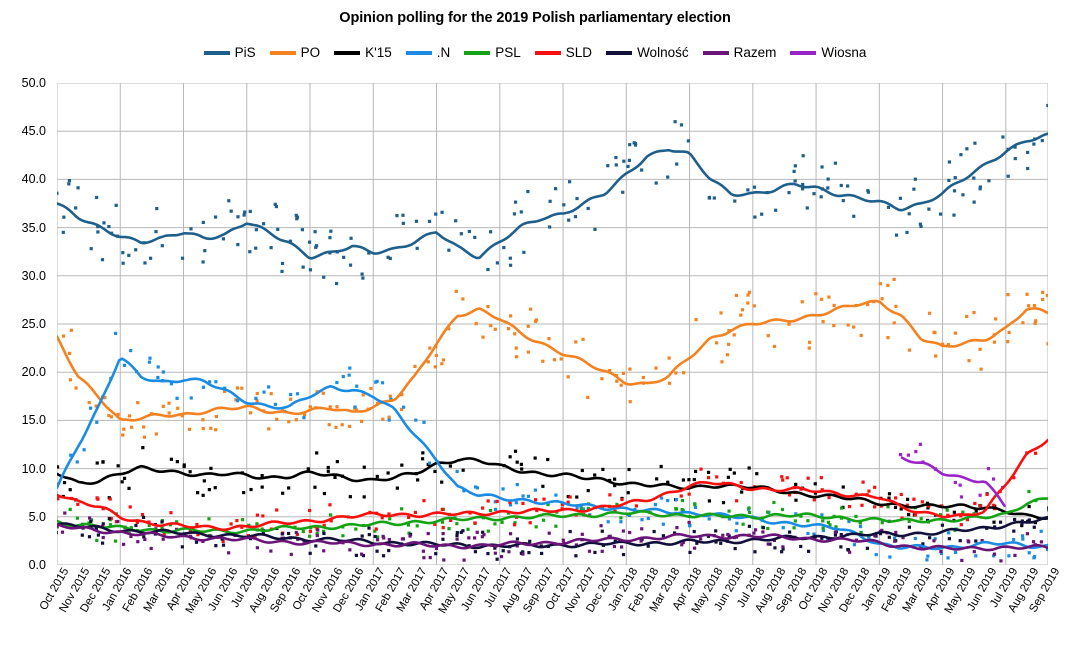  I want to click on legend-item-wolno--: Wolność, so click(647, 53).